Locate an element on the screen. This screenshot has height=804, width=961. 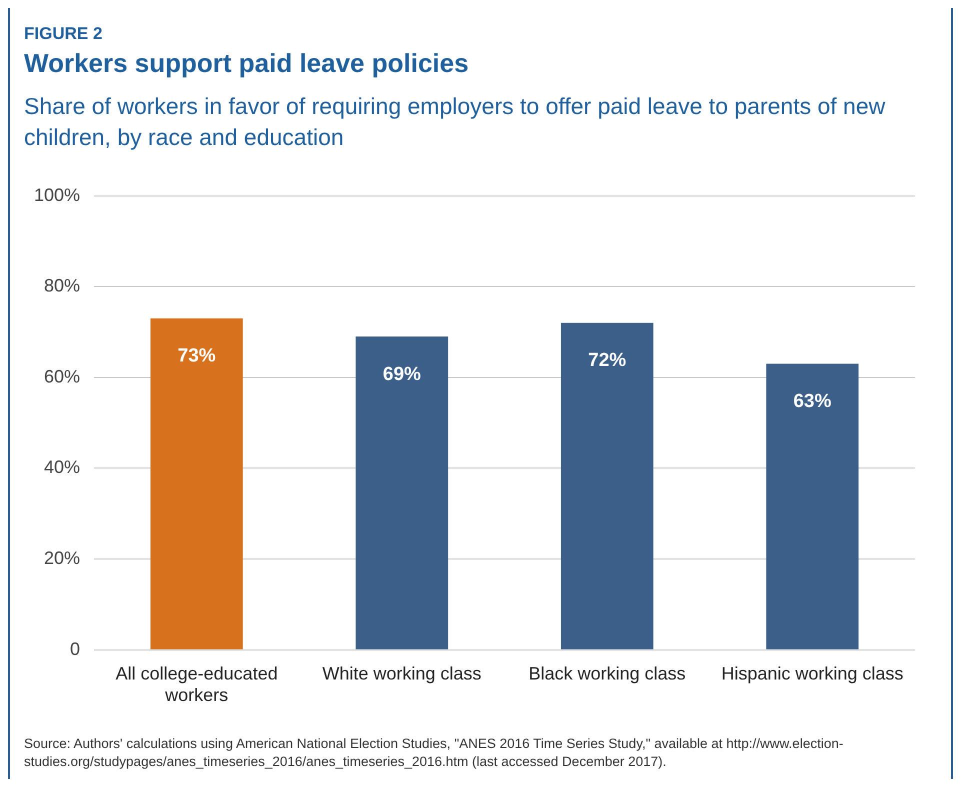
y-tick-label: 60% is located at coordinates (62, 376).